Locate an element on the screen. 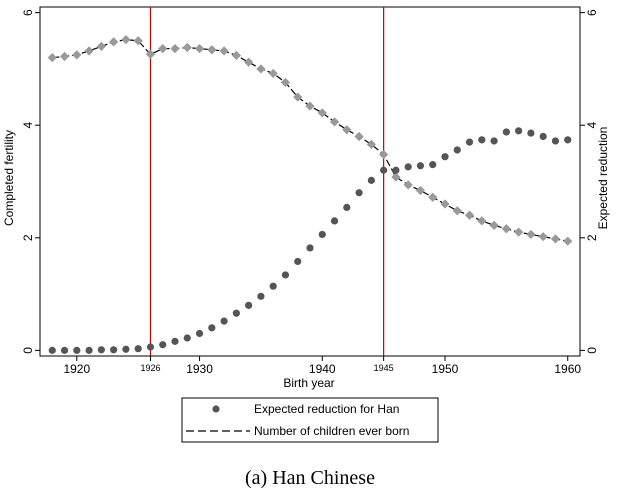 The height and width of the screenshot is (494, 621). diamond-point-1937 is located at coordinates (285, 82).